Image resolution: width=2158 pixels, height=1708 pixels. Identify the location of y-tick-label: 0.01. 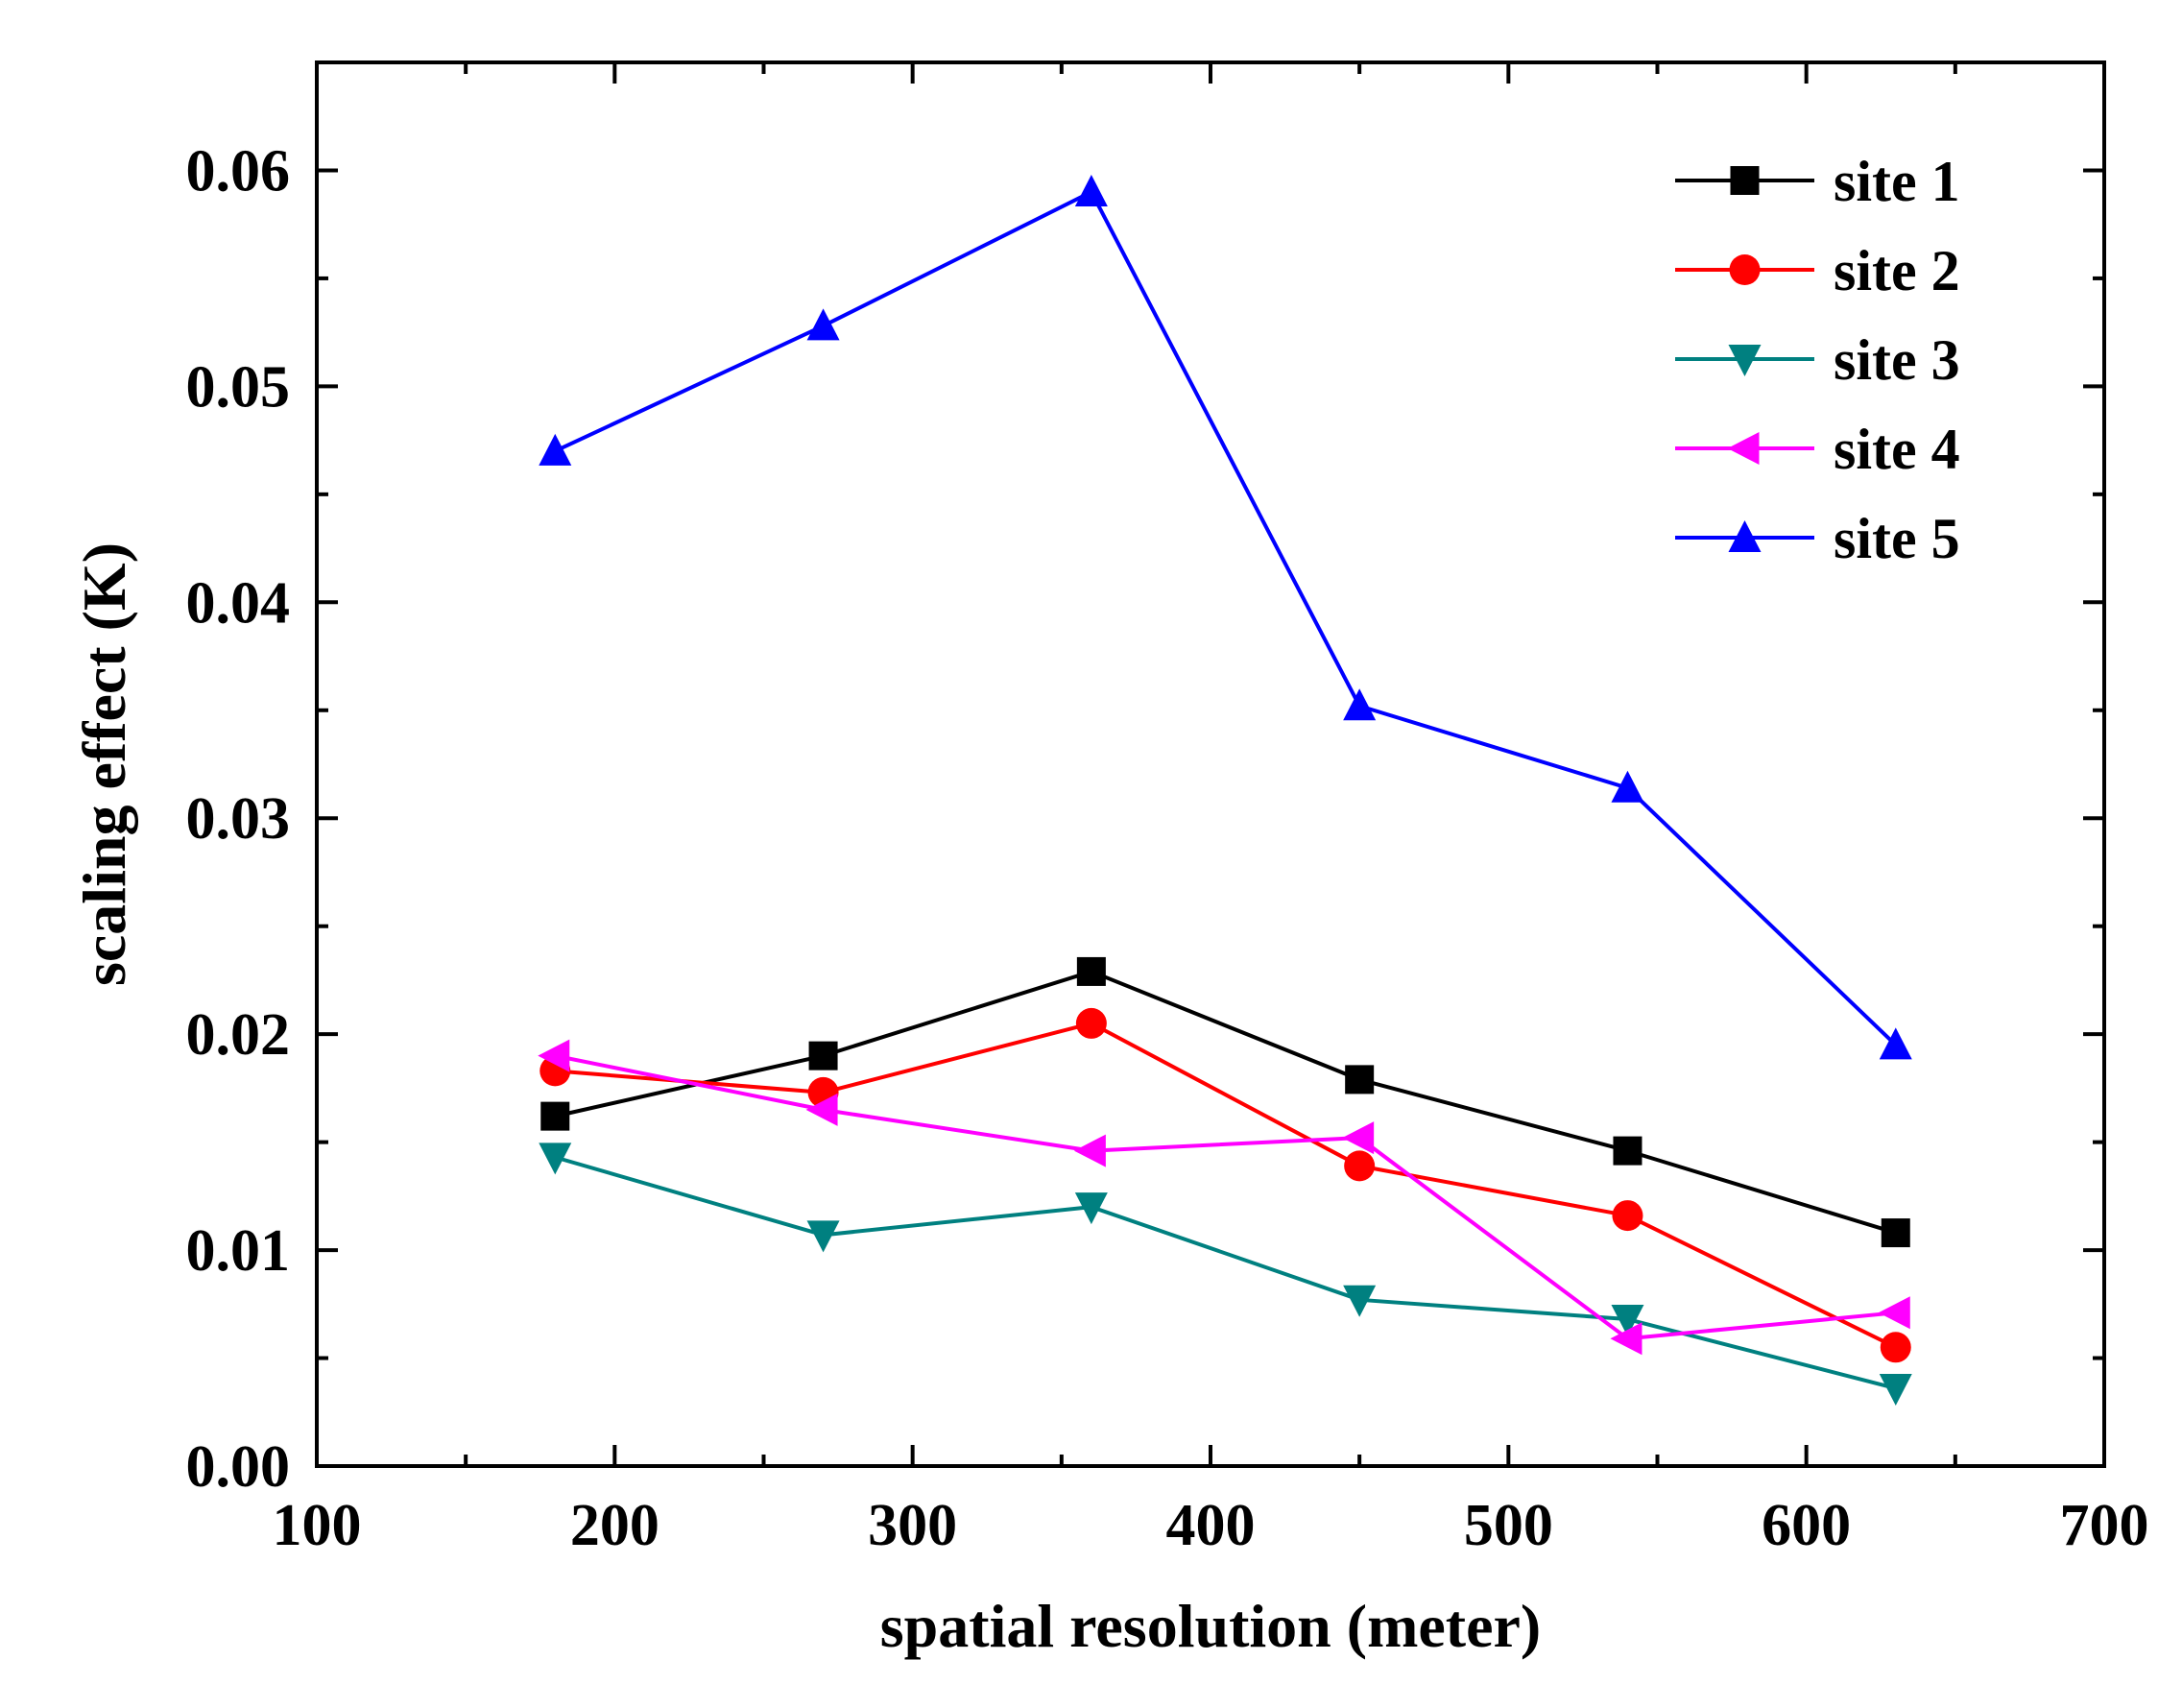
(239, 1251).